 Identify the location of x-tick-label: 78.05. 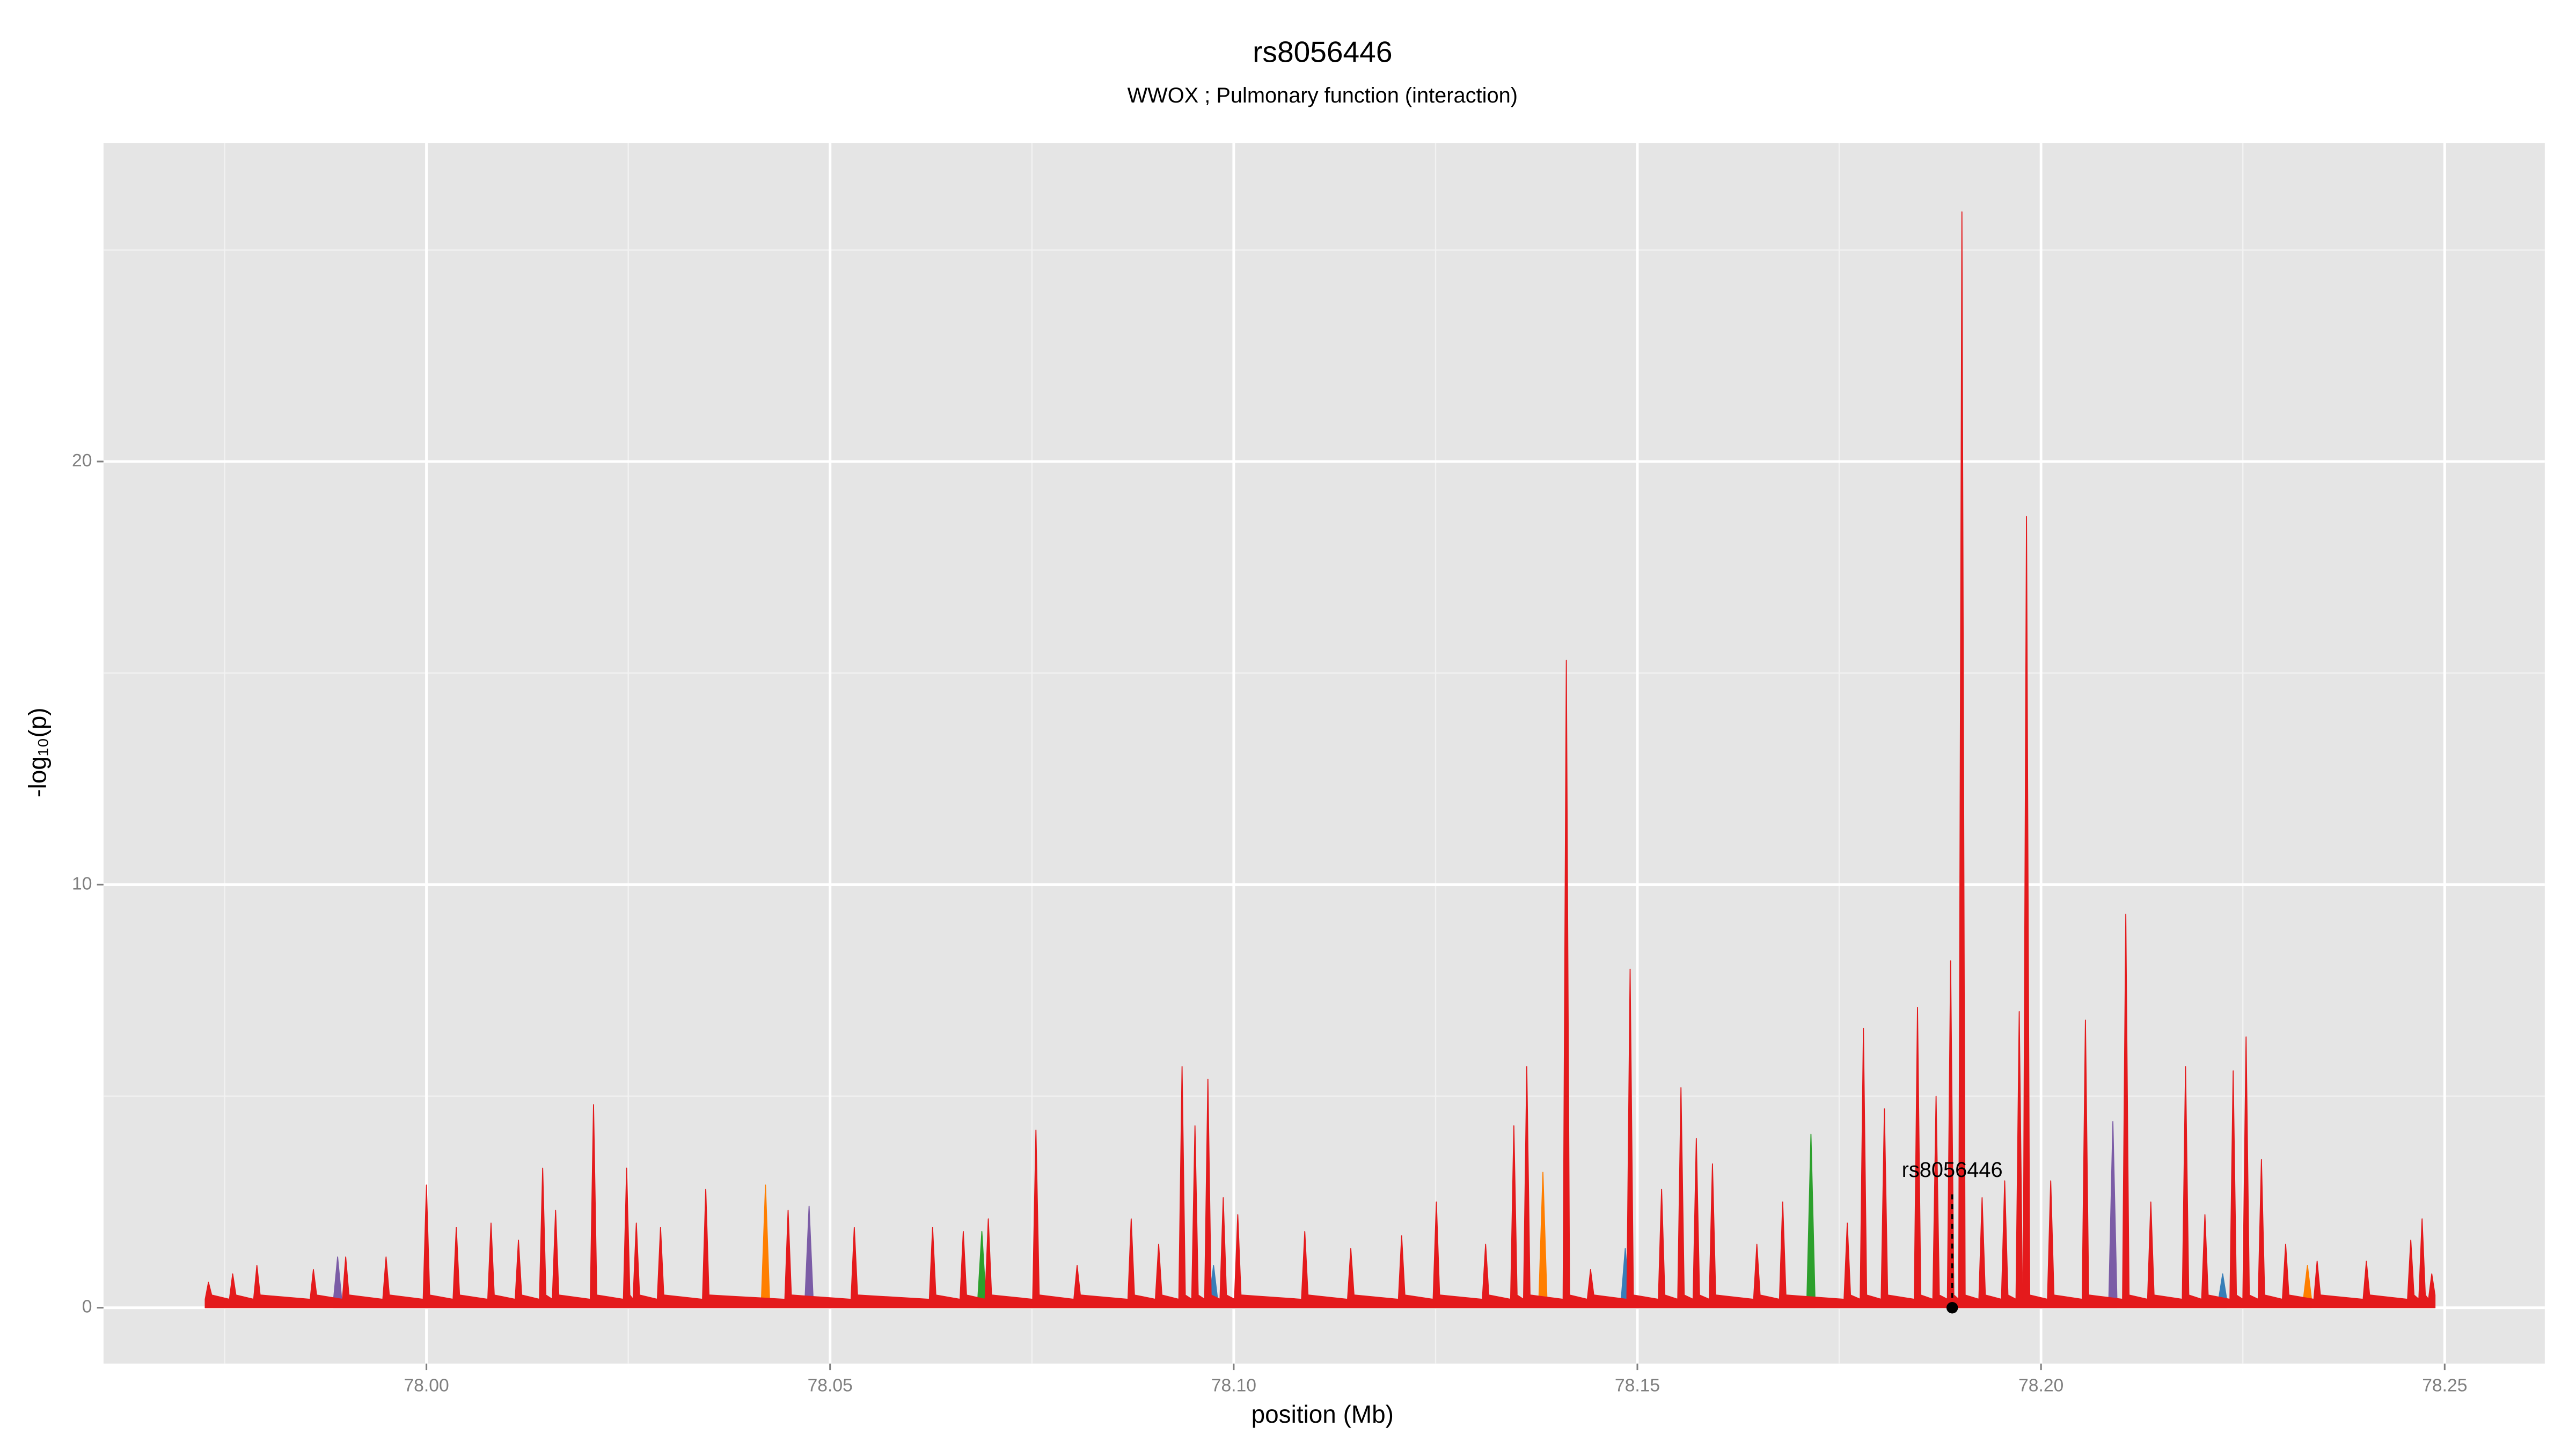
(830, 1386).